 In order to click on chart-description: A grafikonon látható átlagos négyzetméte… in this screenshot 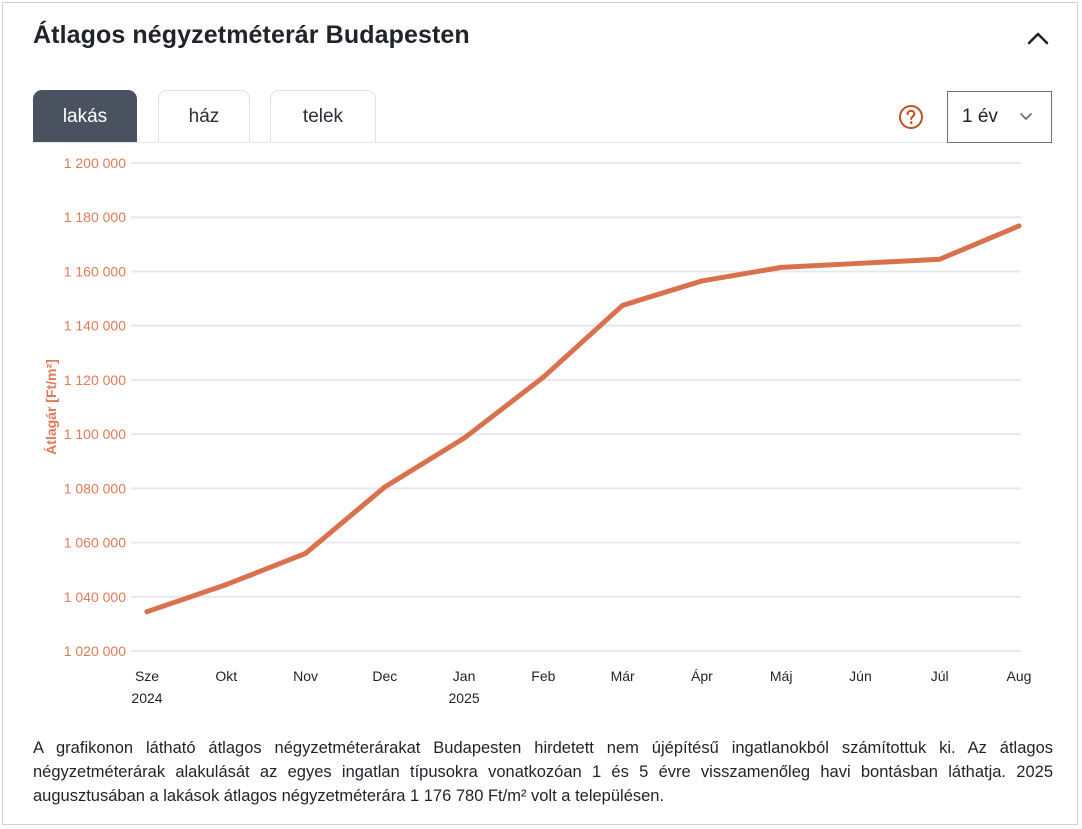, I will do `click(543, 772)`.